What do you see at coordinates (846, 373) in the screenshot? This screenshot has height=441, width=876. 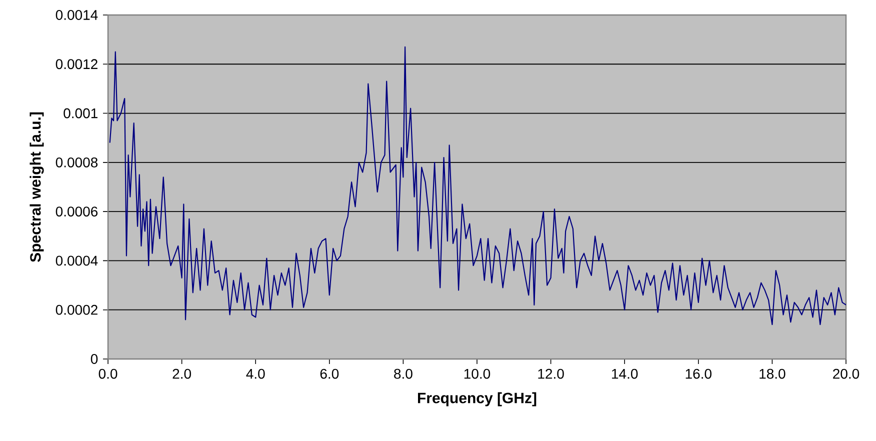 I see `x-tick-label: 20.0` at bounding box center [846, 373].